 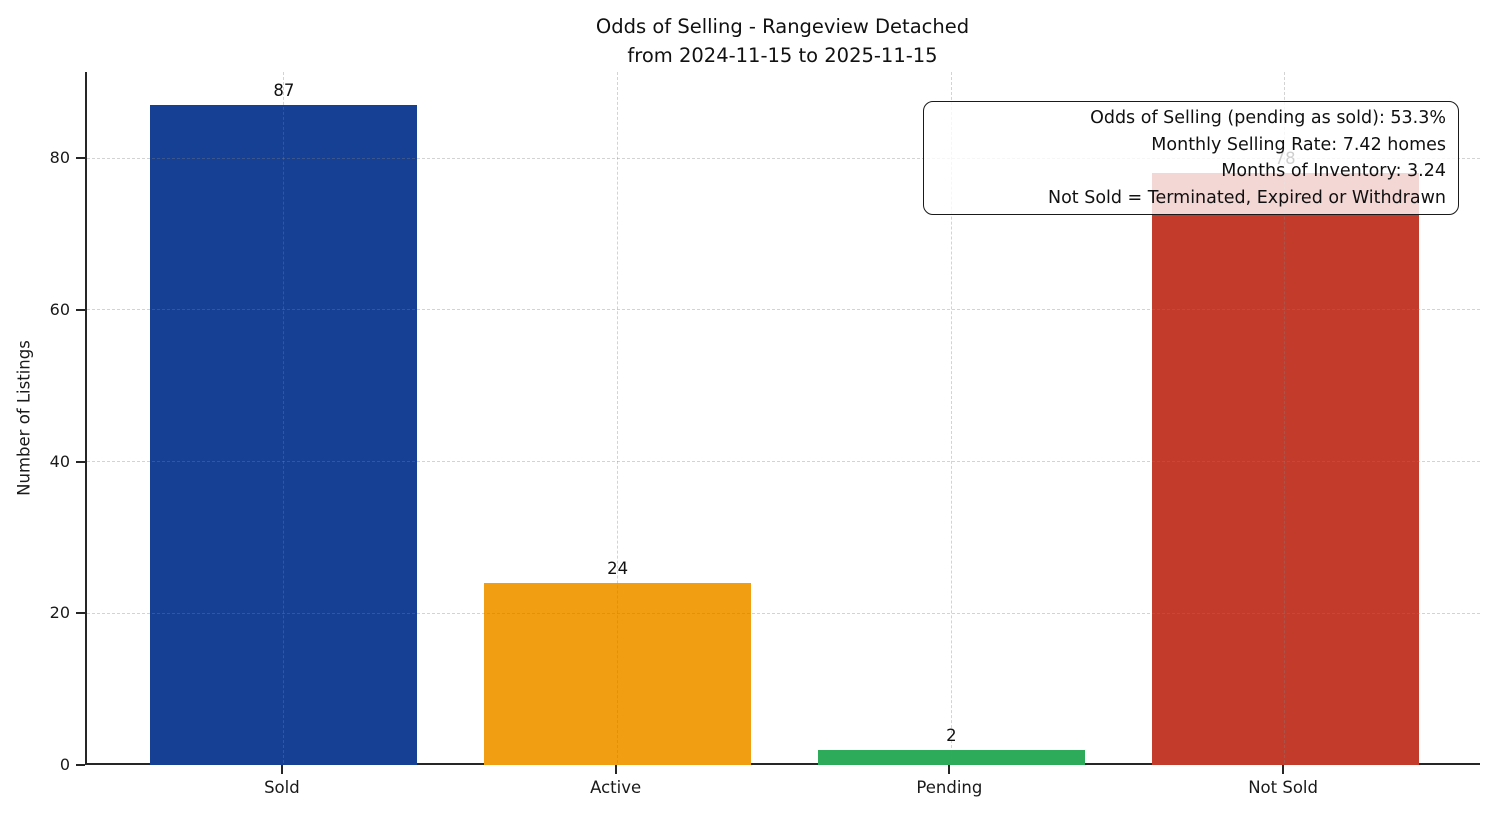 I want to click on x-tick-label: Pending, so click(x=949, y=787).